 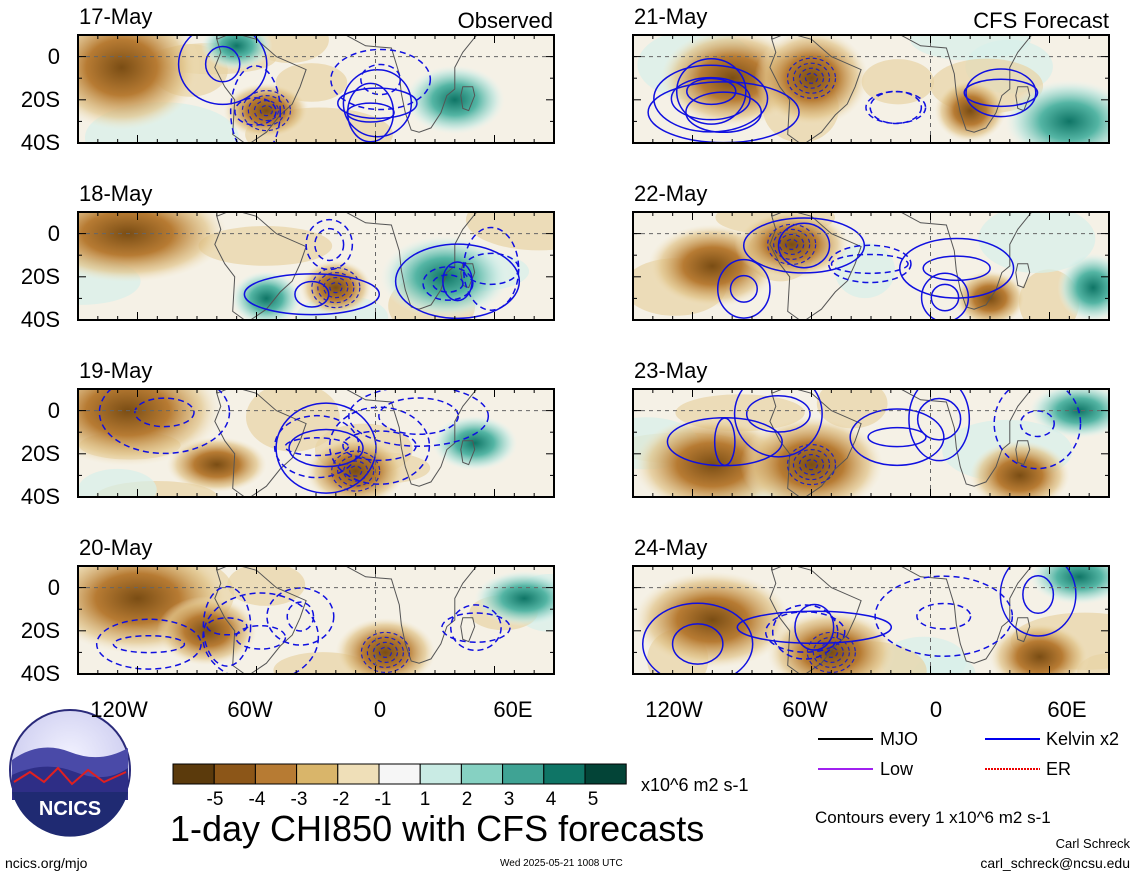 What do you see at coordinates (116, 370) in the screenshot?
I see `panel-date-obs-3: 19-May` at bounding box center [116, 370].